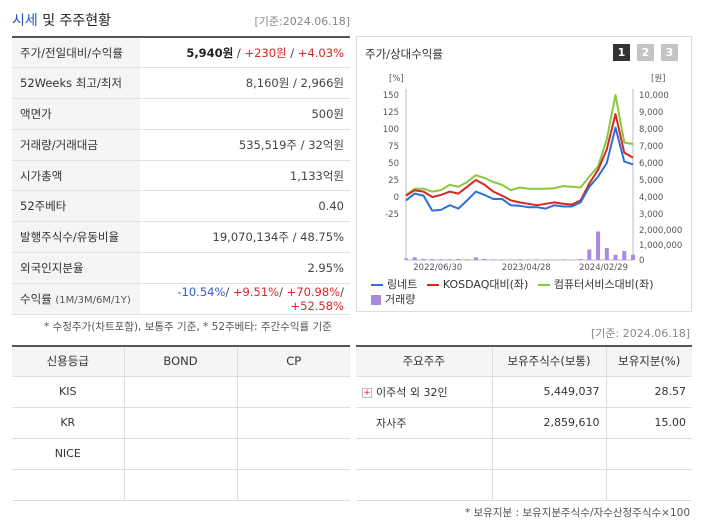  What do you see at coordinates (181, 206) in the screenshot?
I see `table-row: 52주베타 0.40` at bounding box center [181, 206].